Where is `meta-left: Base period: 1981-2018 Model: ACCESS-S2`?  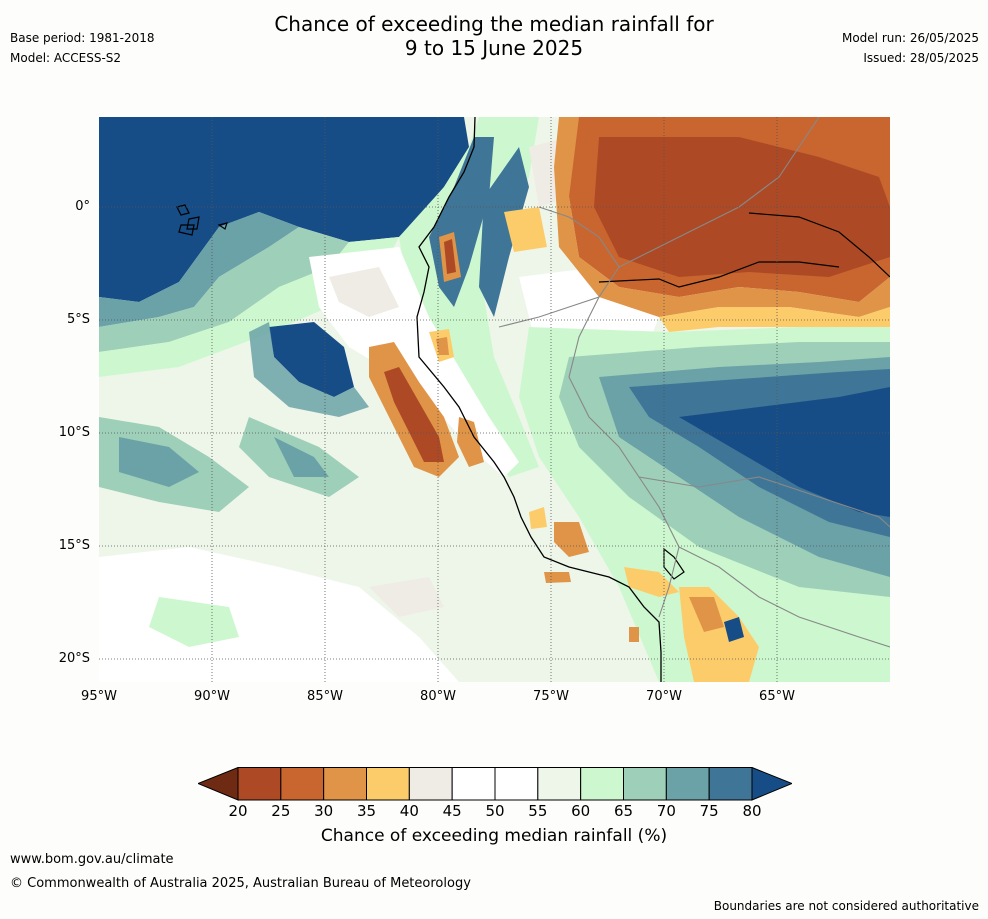
meta-left: Base period: 1981-2018 Model: ACCESS-S2 is located at coordinates (82, 51).